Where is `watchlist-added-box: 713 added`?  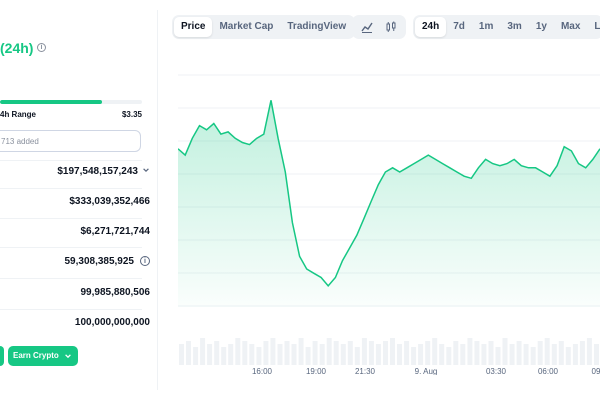 watchlist-added-box: 713 added is located at coordinates (70, 141).